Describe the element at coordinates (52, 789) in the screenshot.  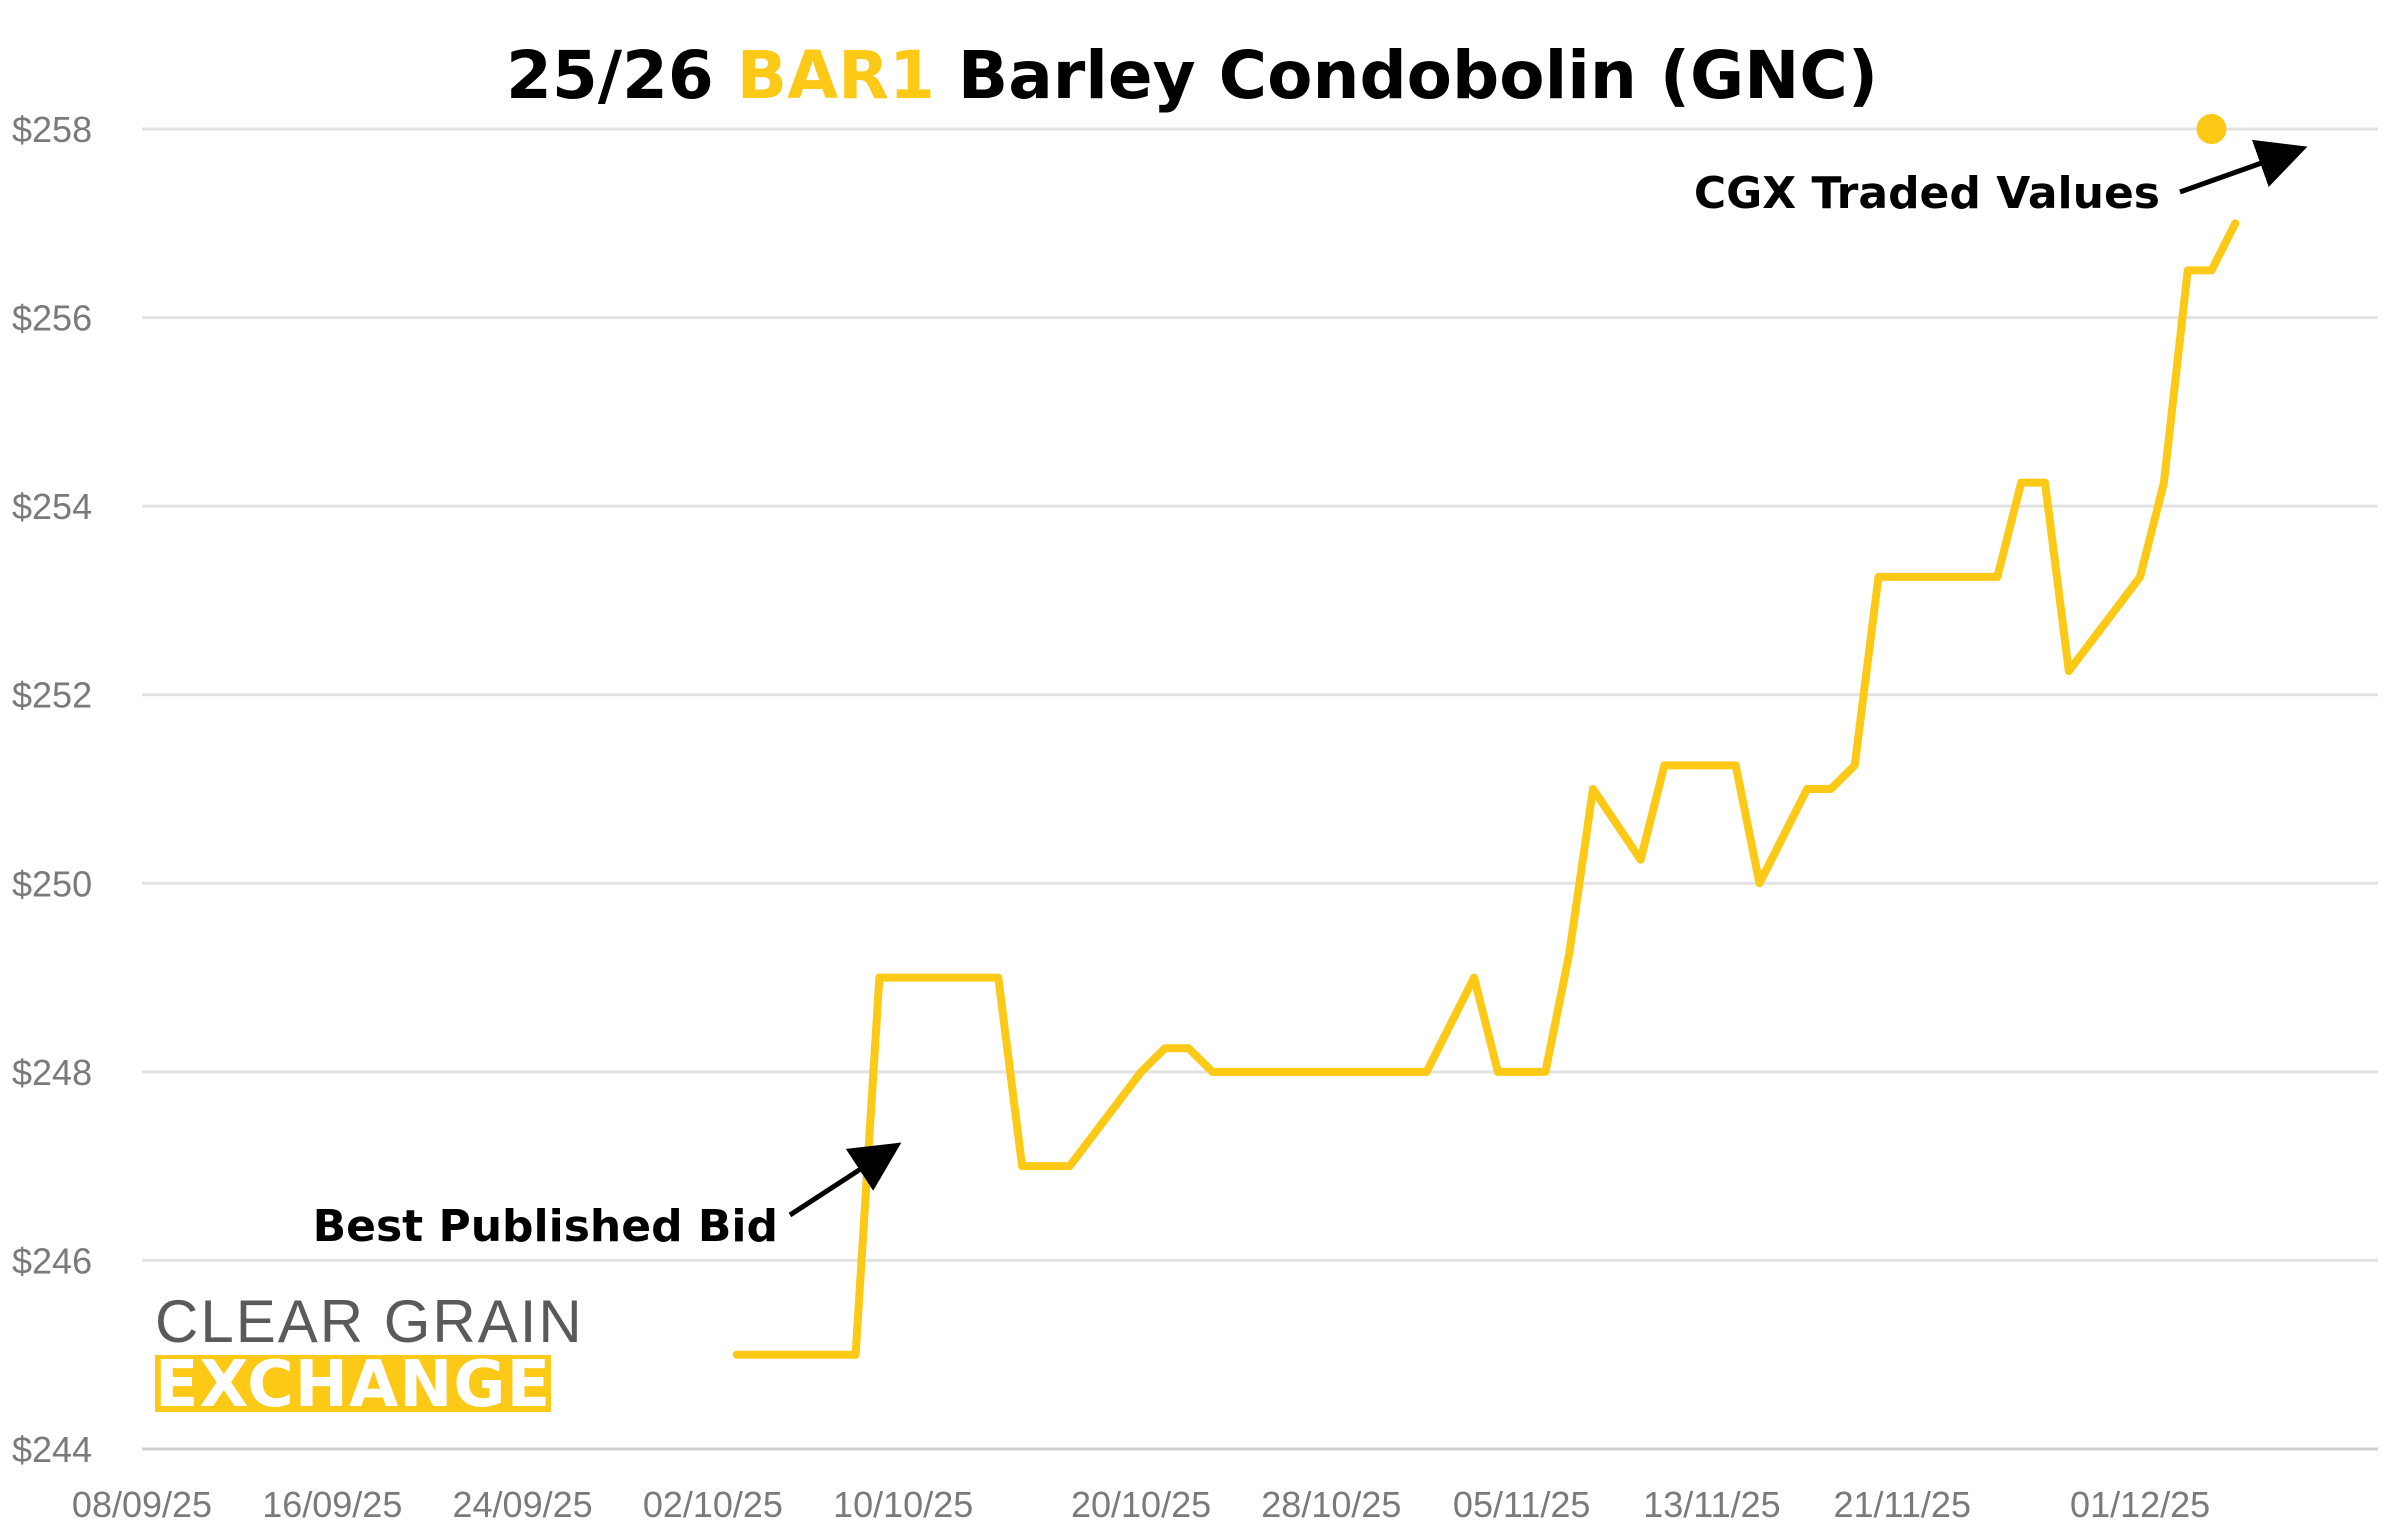
I see `y-axis: $244 $246 $248 $250 $252 $254 $256 $258` at that location.